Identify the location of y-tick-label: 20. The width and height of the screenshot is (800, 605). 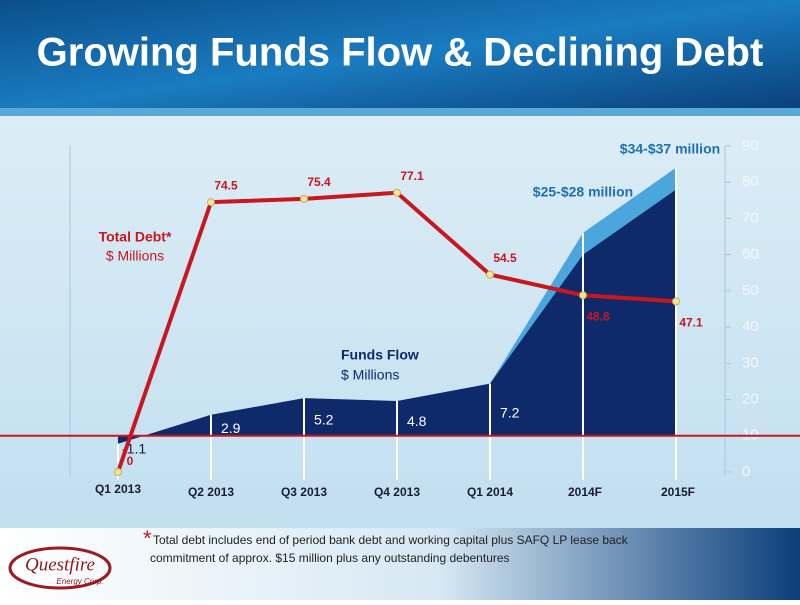
(750, 399).